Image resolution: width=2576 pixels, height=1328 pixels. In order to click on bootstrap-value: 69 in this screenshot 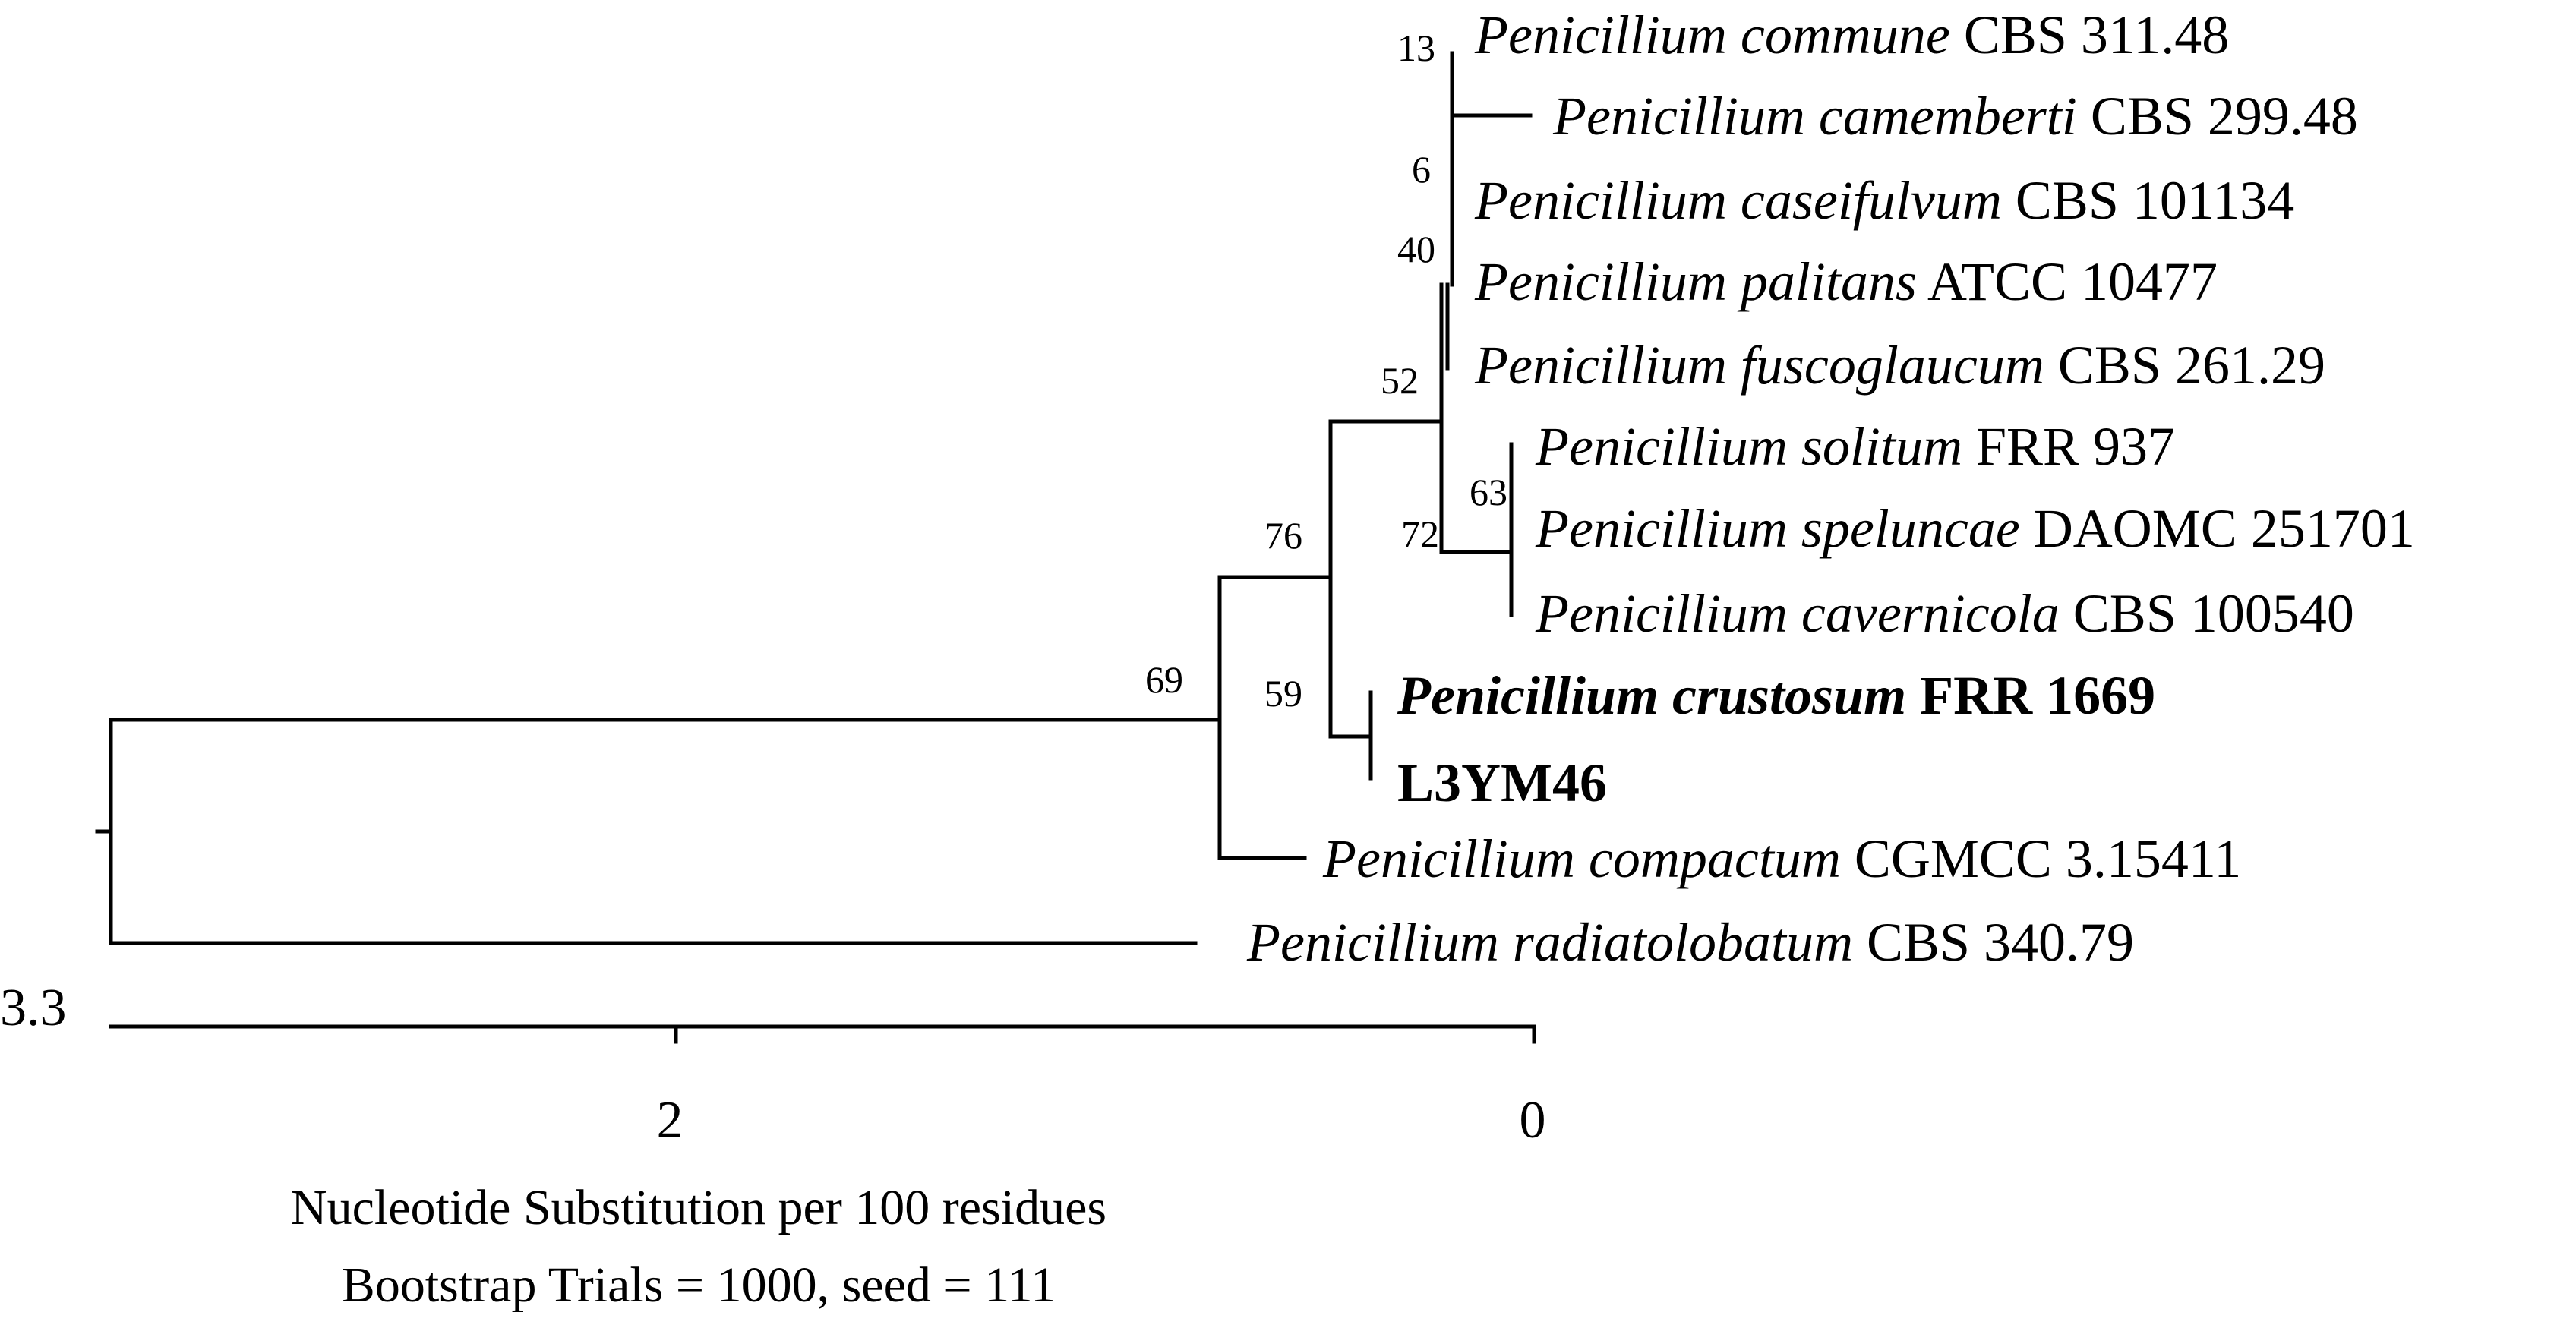, I will do `click(1164, 680)`.